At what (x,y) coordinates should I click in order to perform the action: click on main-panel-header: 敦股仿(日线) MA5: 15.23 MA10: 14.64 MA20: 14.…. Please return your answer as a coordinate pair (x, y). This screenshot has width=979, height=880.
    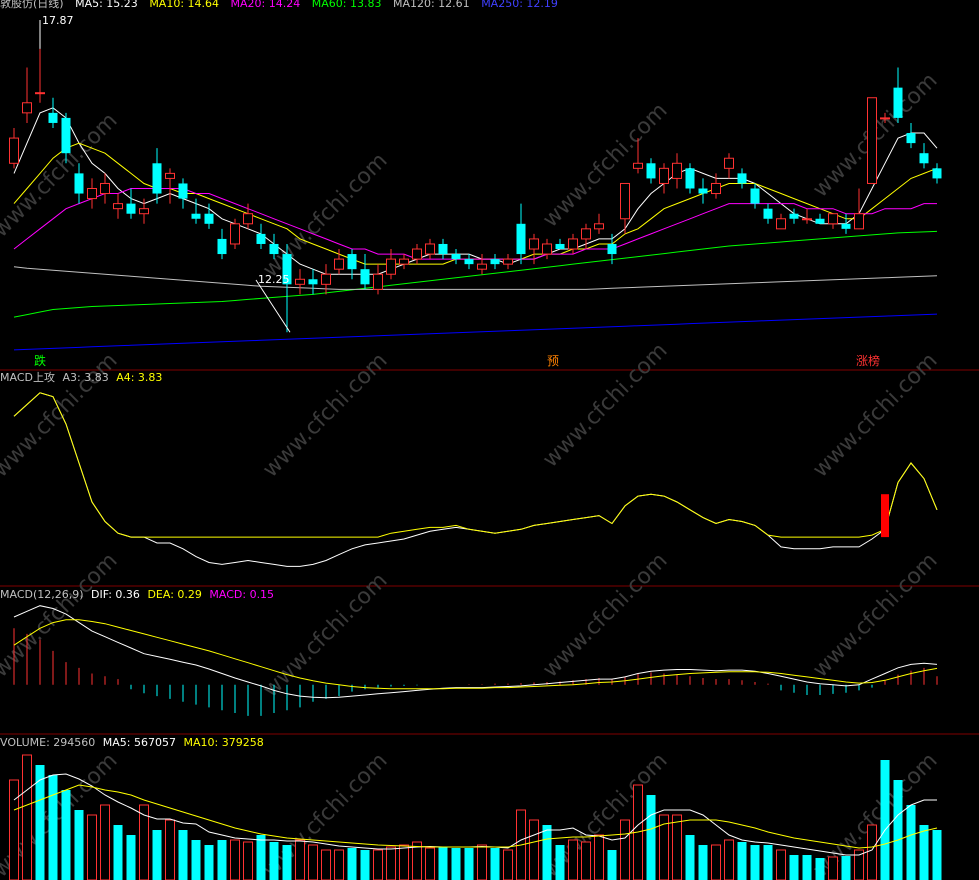
    Looking at the image, I should click on (283, 5).